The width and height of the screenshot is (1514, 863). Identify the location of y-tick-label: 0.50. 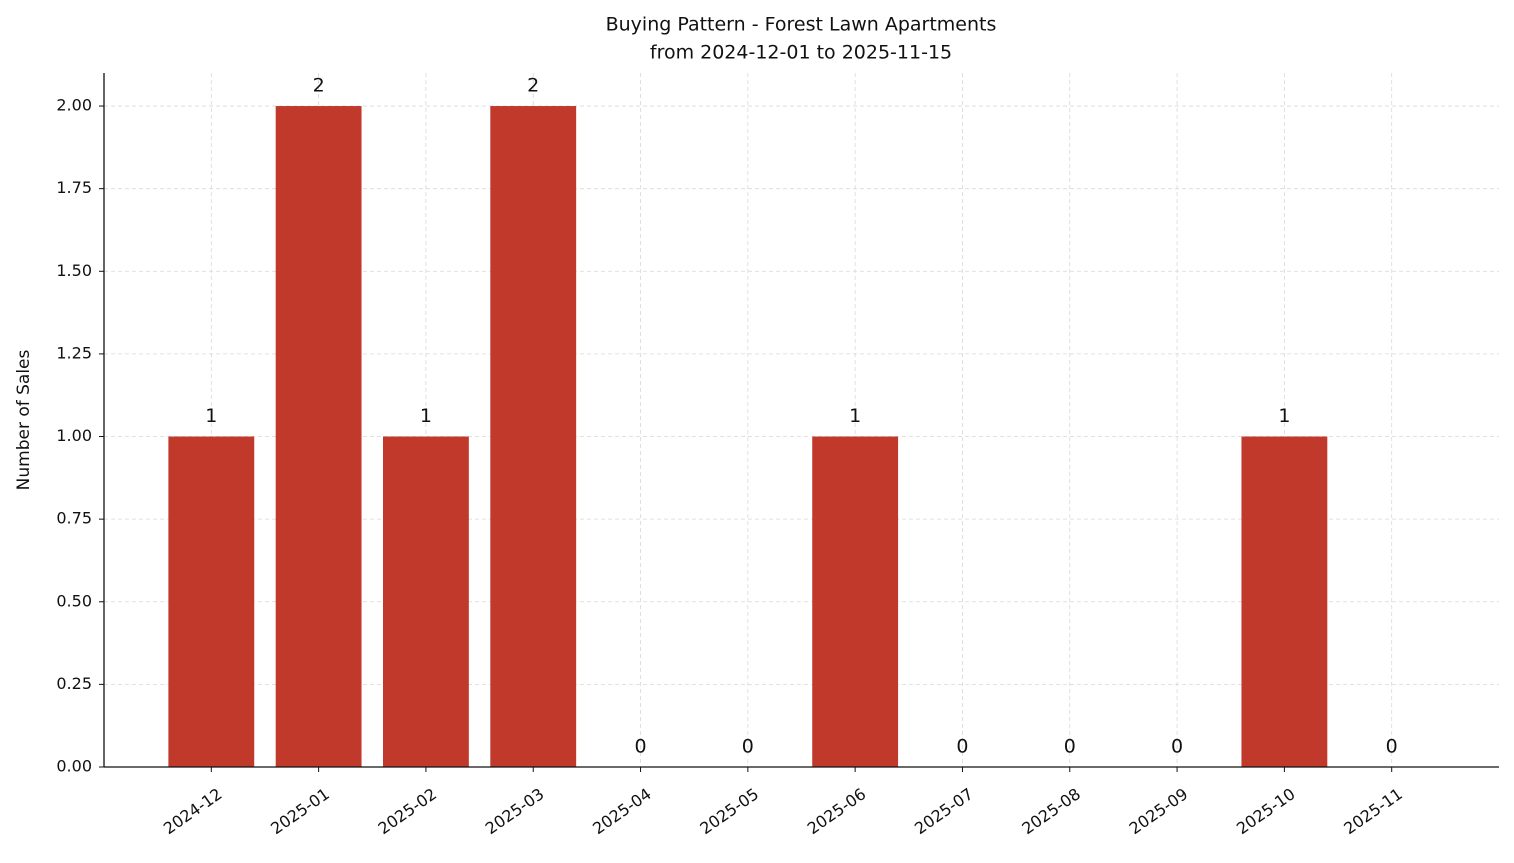
(74, 600).